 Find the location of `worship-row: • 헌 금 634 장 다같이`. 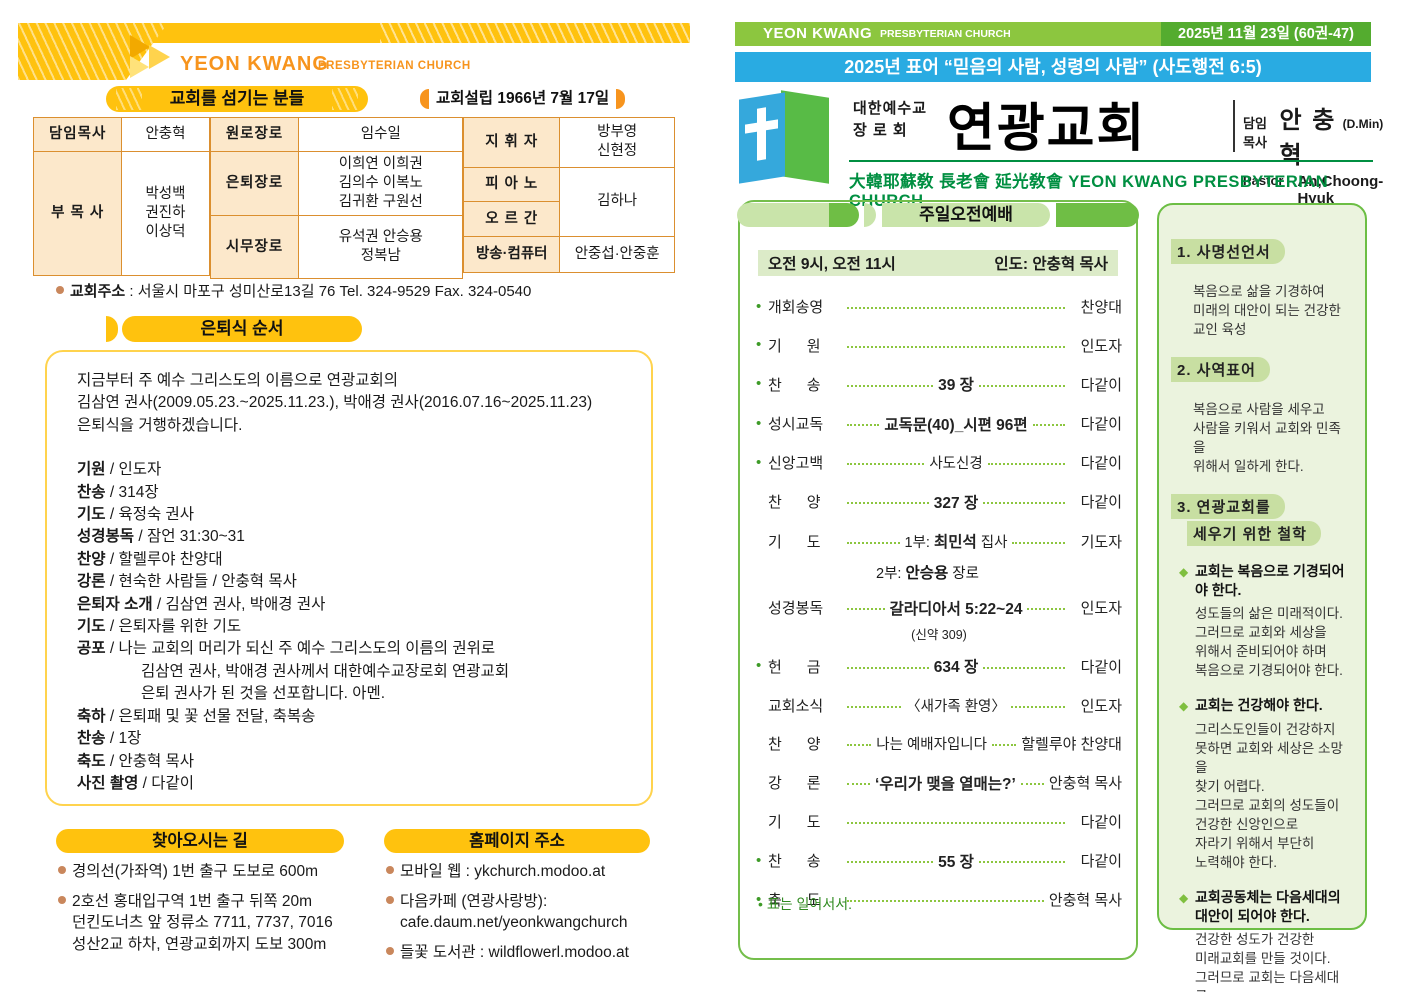

worship-row: • 헌 금 634 장 다같이 is located at coordinates (939, 666).